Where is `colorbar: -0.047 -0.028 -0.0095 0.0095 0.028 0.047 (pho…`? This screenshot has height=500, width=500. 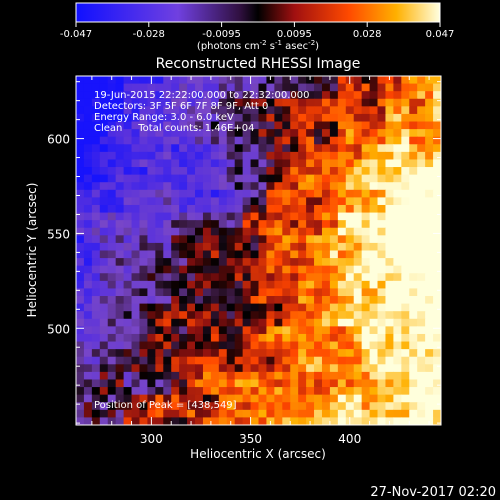 colorbar: -0.047 -0.028 -0.0095 0.0095 0.028 0.047 (pho… is located at coordinates (257, 27).